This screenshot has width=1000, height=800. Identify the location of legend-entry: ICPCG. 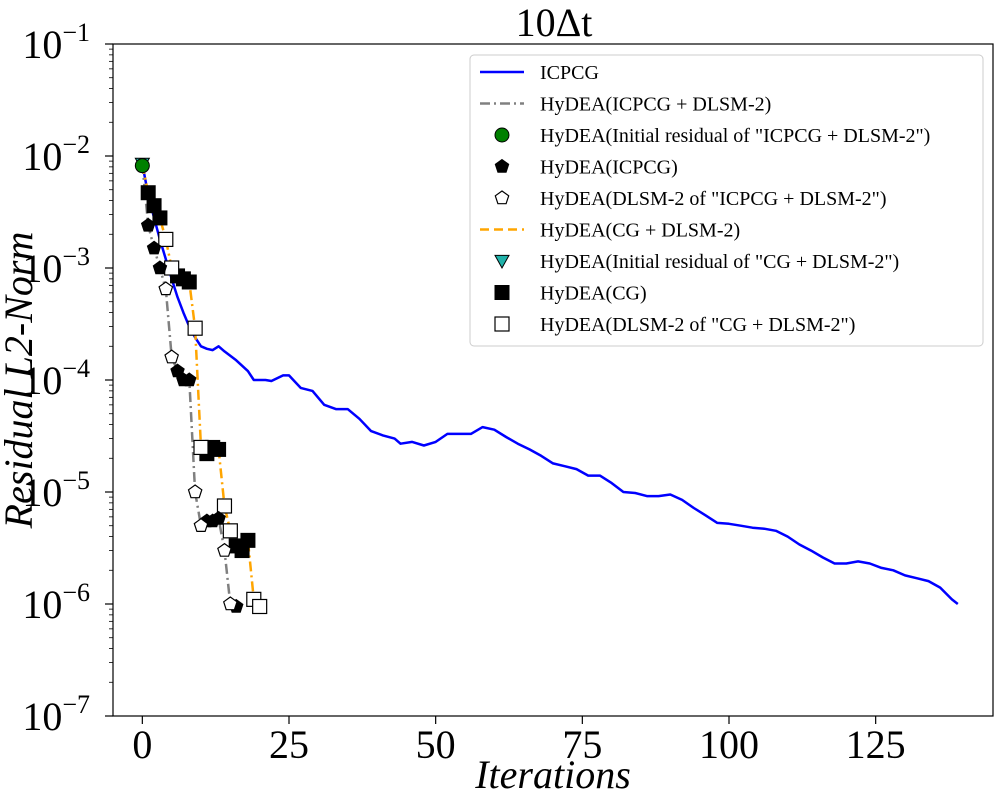
(539, 73).